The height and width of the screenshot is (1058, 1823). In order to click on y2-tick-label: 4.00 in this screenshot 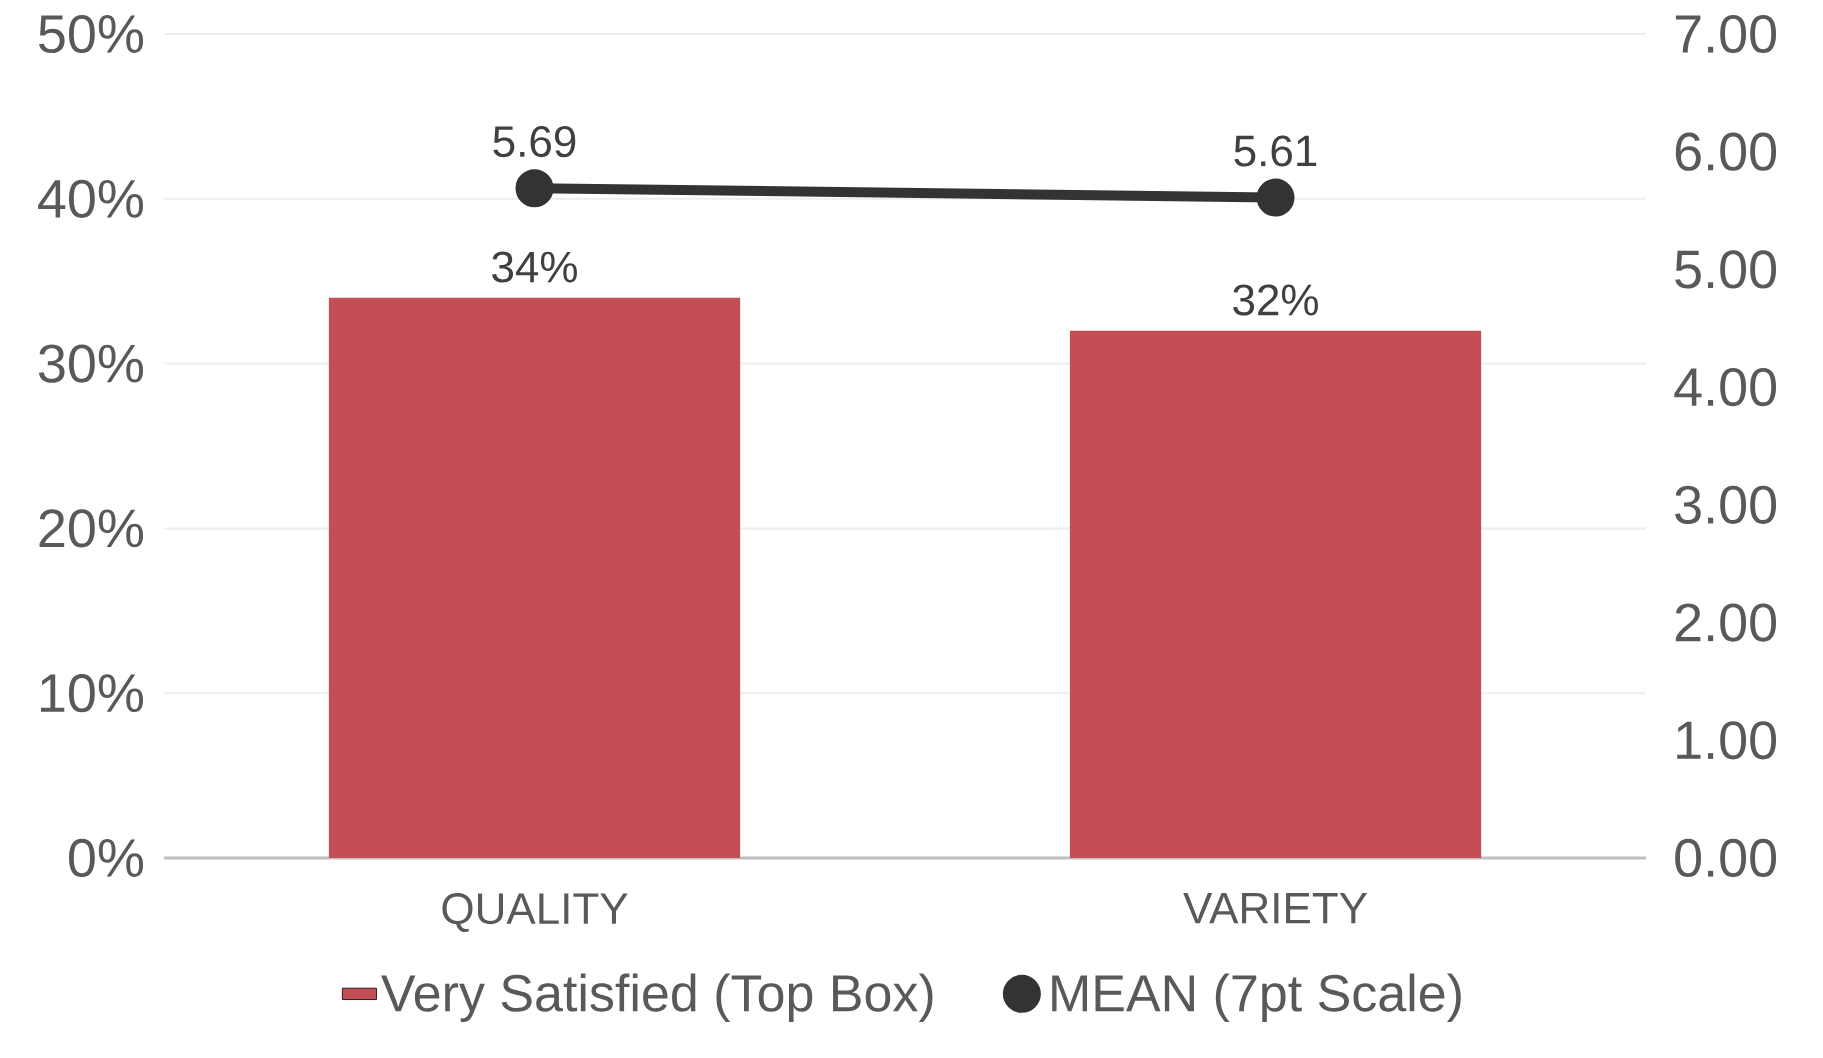, I will do `click(1725, 387)`.